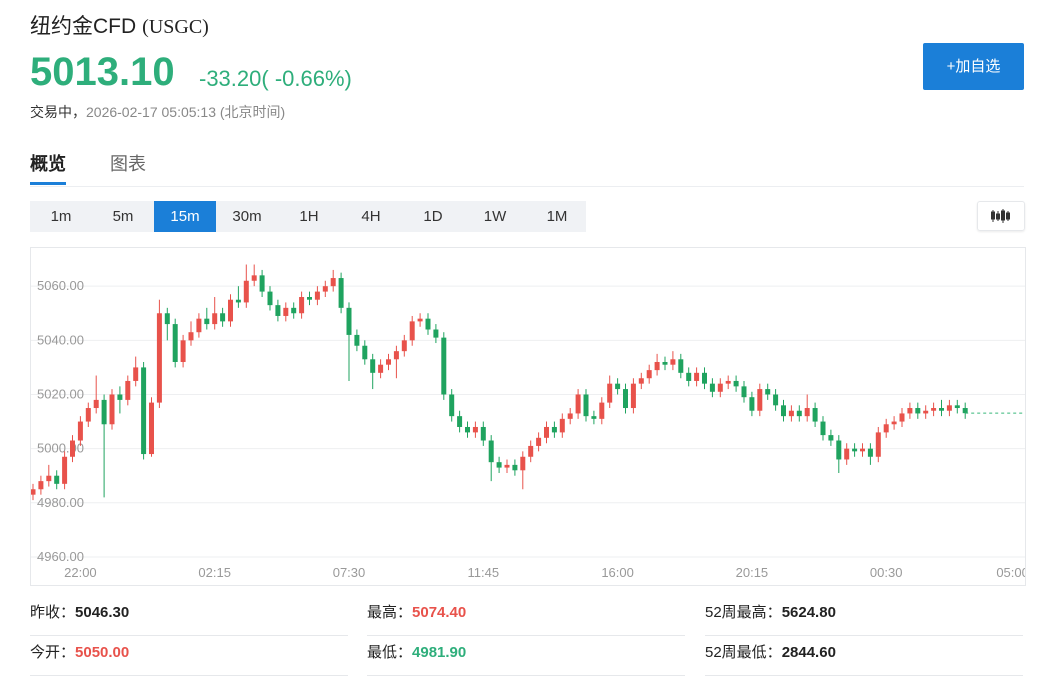 The image size is (1054, 677). I want to click on stat-label: 最高：, so click(390, 612).